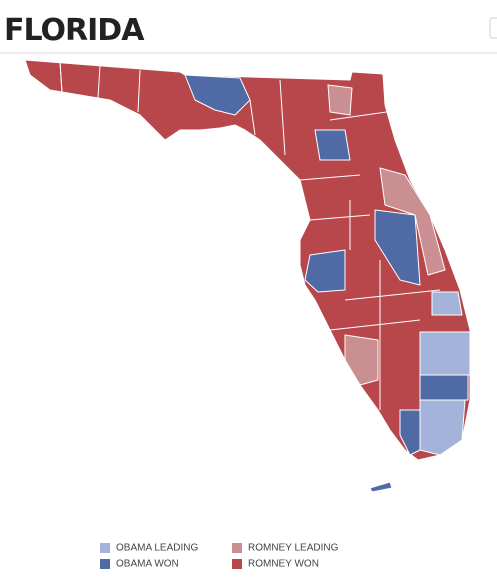  Describe the element at coordinates (157, 548) in the screenshot. I see `legend-label: OBAMA LEADING` at that location.